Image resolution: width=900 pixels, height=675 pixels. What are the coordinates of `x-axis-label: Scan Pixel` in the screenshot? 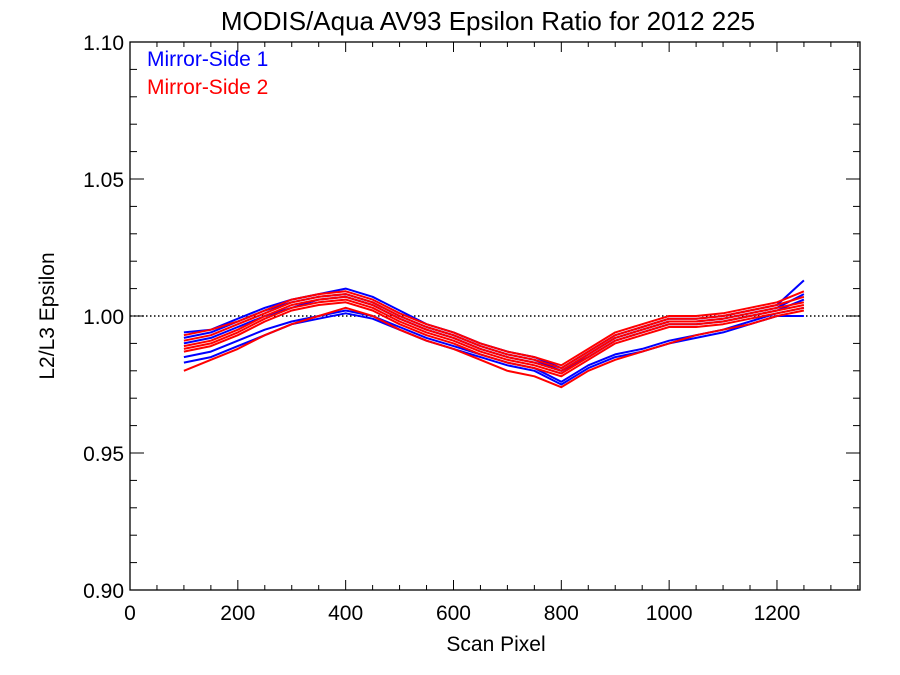 It's located at (495, 644).